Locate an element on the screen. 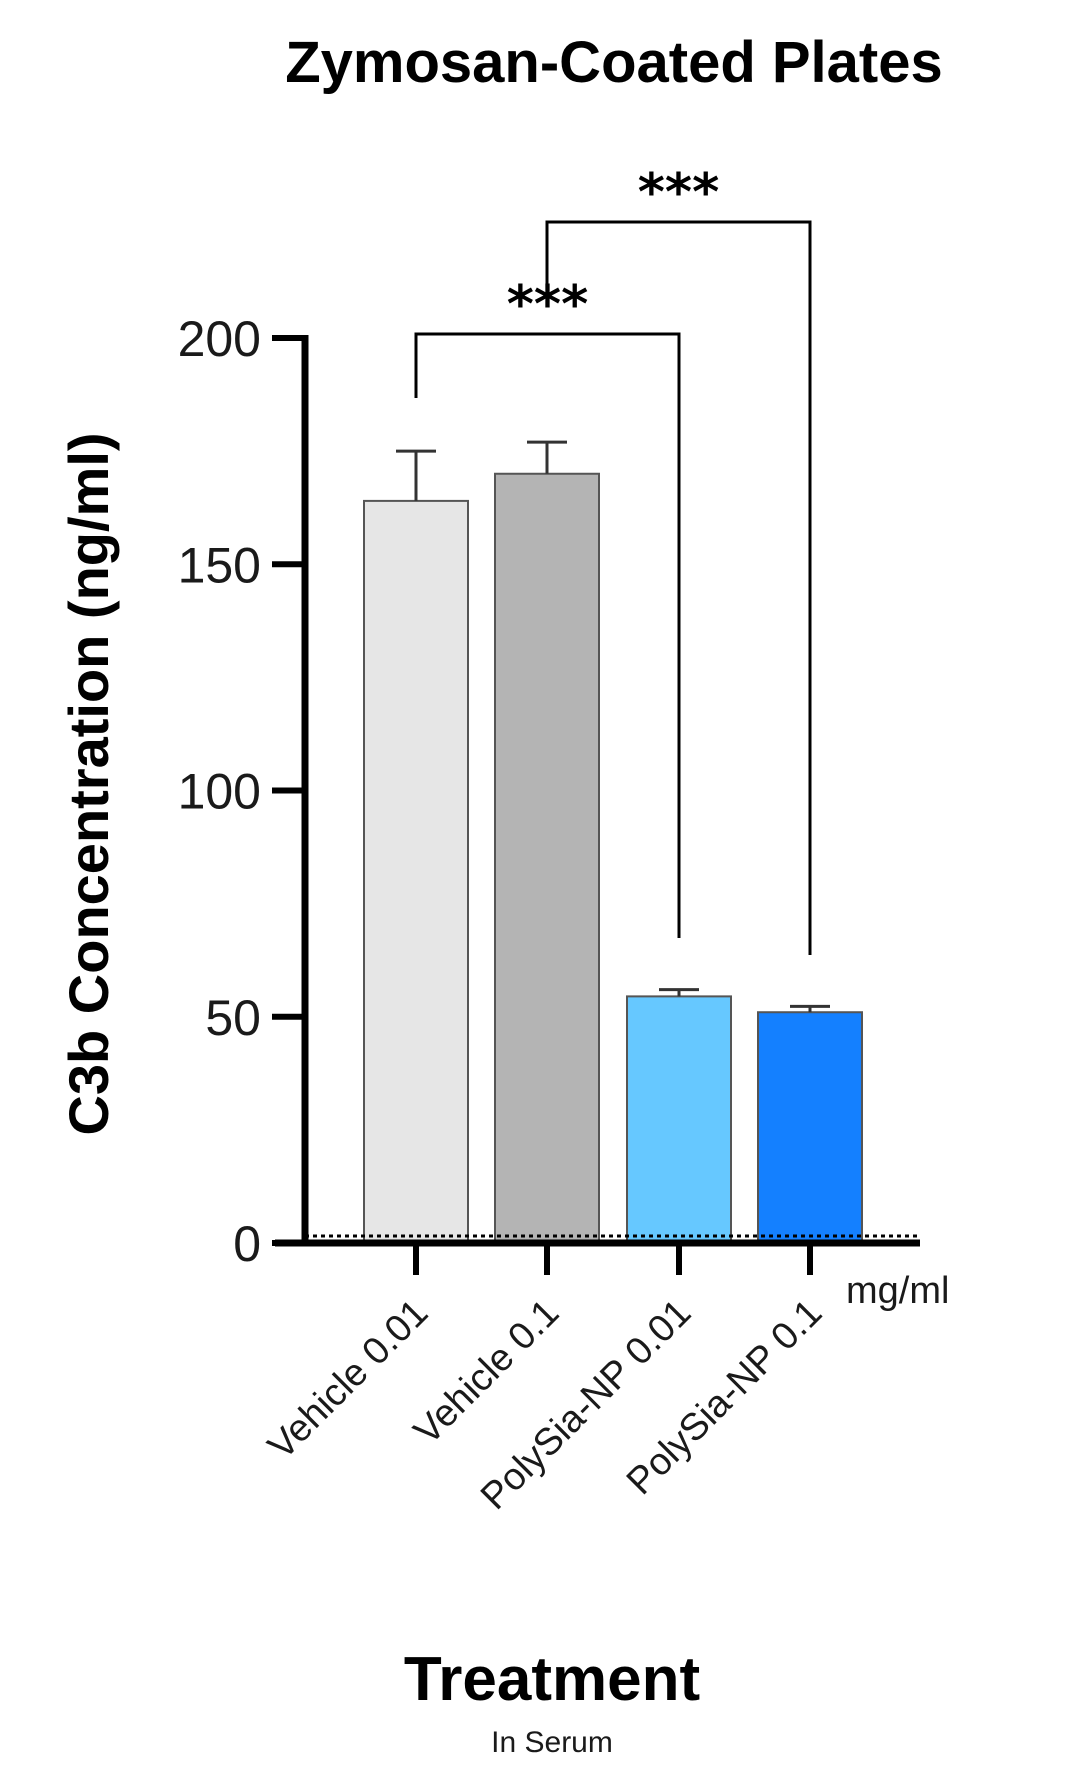 The width and height of the screenshot is (1078, 1765). y-tick-label: 200 is located at coordinates (219, 339).